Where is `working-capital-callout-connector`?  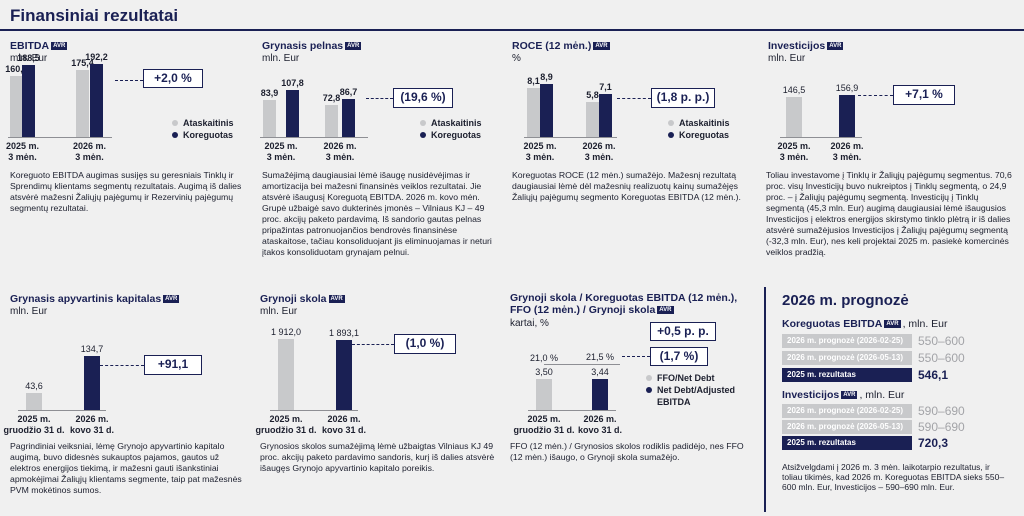
working-capital-callout-connector is located at coordinates (122, 365).